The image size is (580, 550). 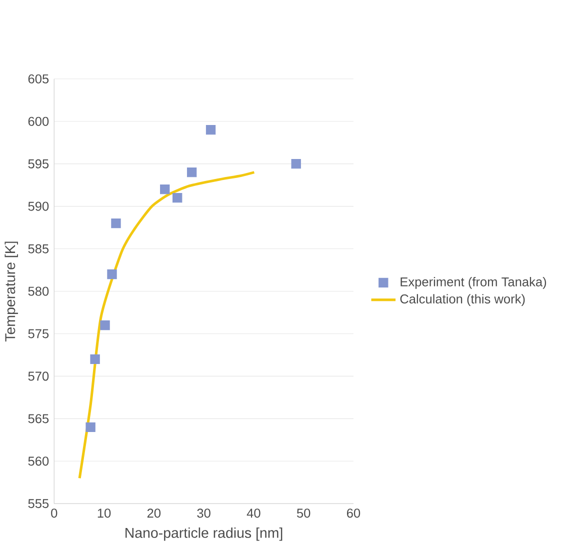 I want to click on y-tick-label: 585, so click(x=38, y=249).